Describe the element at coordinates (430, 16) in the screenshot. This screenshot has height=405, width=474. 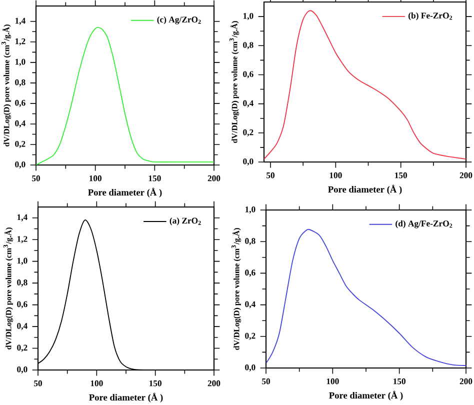
I see `legend-label: (b) Fe-ZrO$_{2}$` at that location.